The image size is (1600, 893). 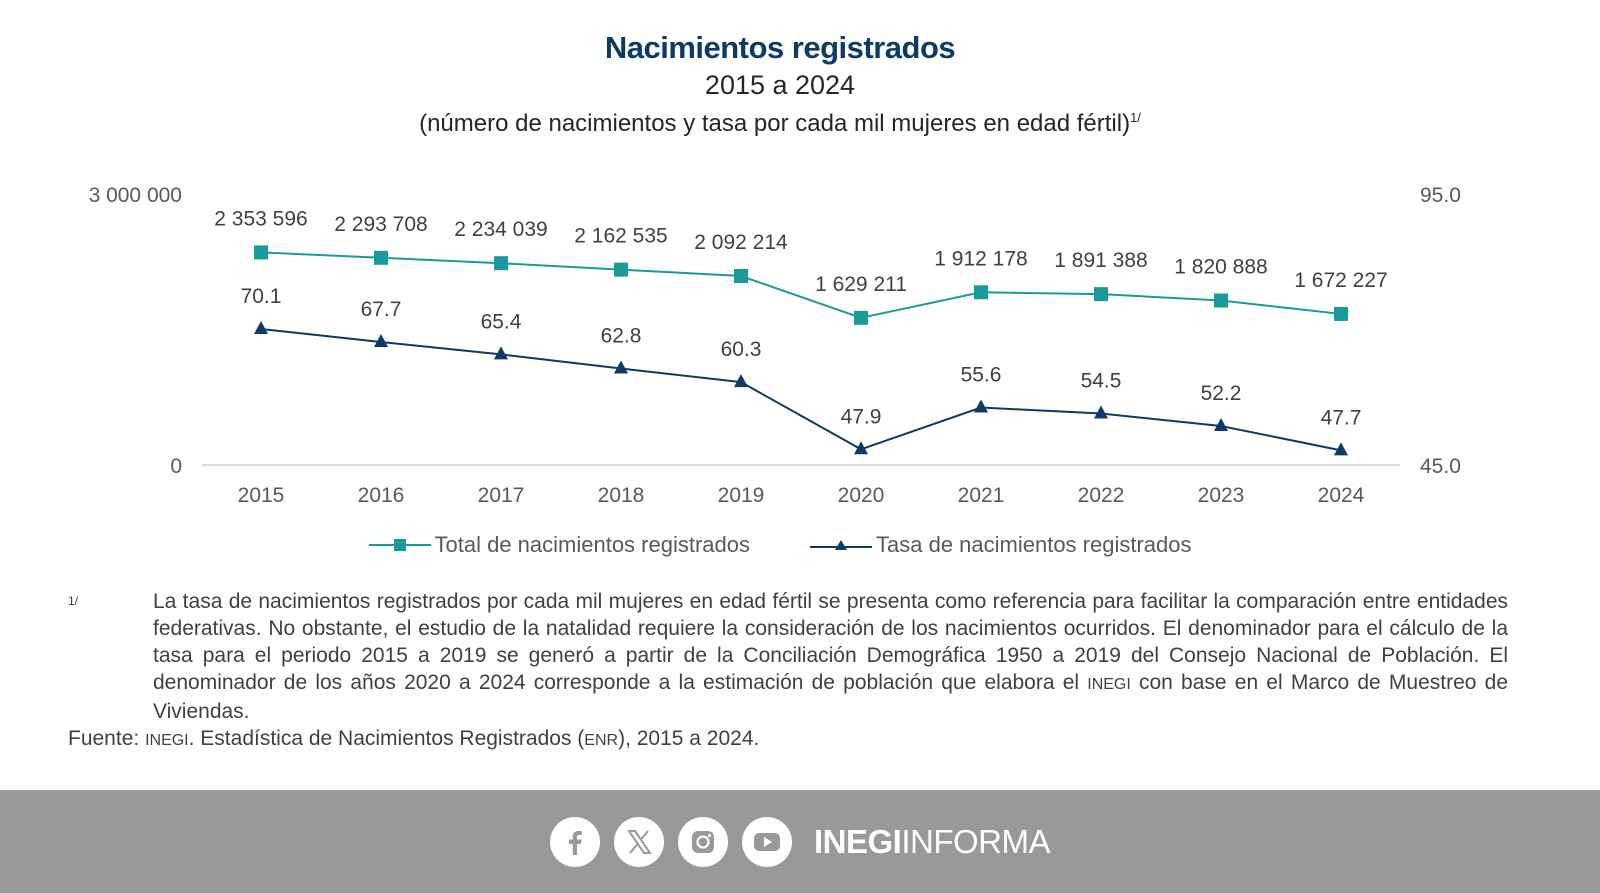 I want to click on series-tasa-data-label: 52.2, so click(x=1221, y=393).